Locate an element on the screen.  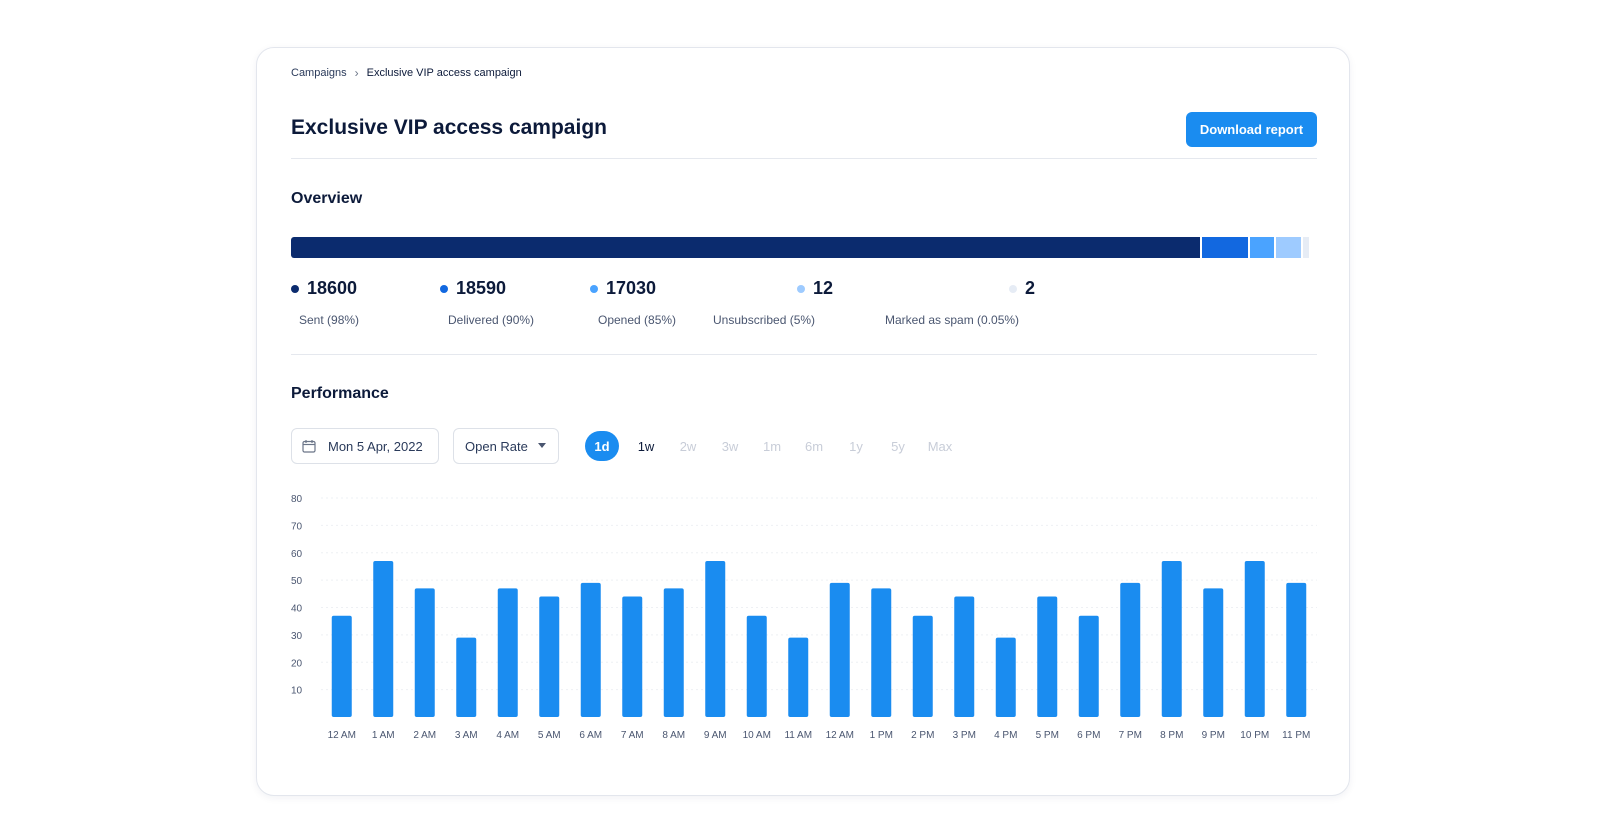
range-tabs: 1d 1w 2w 3w 1m 6m 1y 5y Max is located at coordinates (773, 446).